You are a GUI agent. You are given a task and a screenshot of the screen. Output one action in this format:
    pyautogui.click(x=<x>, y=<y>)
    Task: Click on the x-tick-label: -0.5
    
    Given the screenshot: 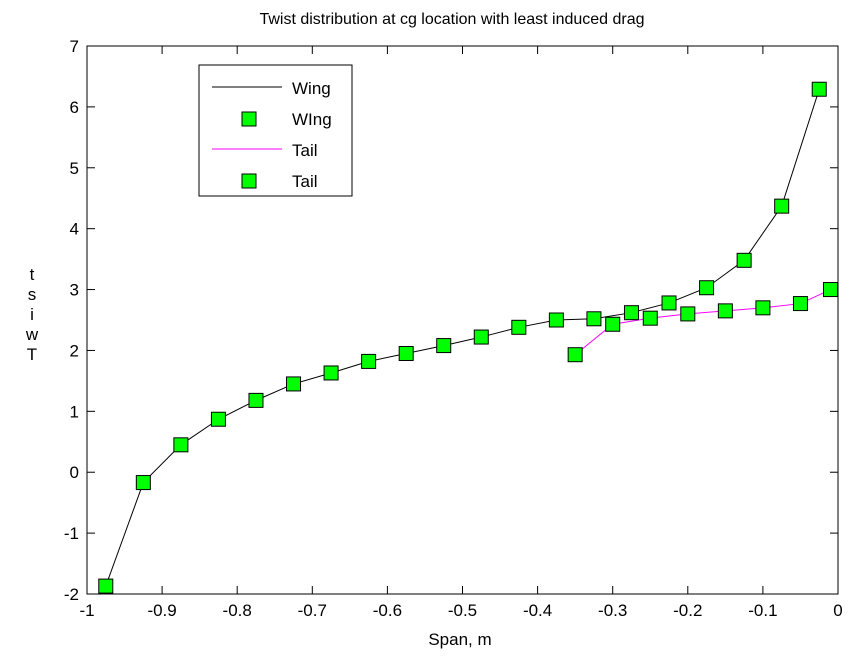 What is the action you would take?
    pyautogui.click(x=462, y=610)
    